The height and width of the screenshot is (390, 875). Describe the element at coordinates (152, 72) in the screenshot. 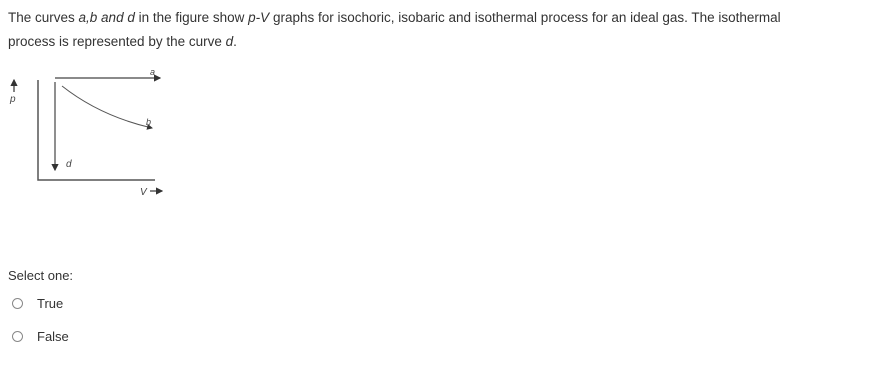

I see `label-a: a` at that location.